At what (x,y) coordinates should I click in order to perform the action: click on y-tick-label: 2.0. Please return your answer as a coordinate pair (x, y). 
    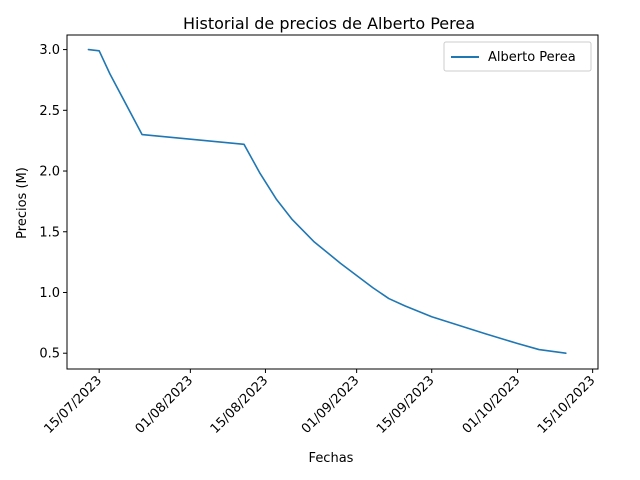
    Looking at the image, I should click on (49, 172).